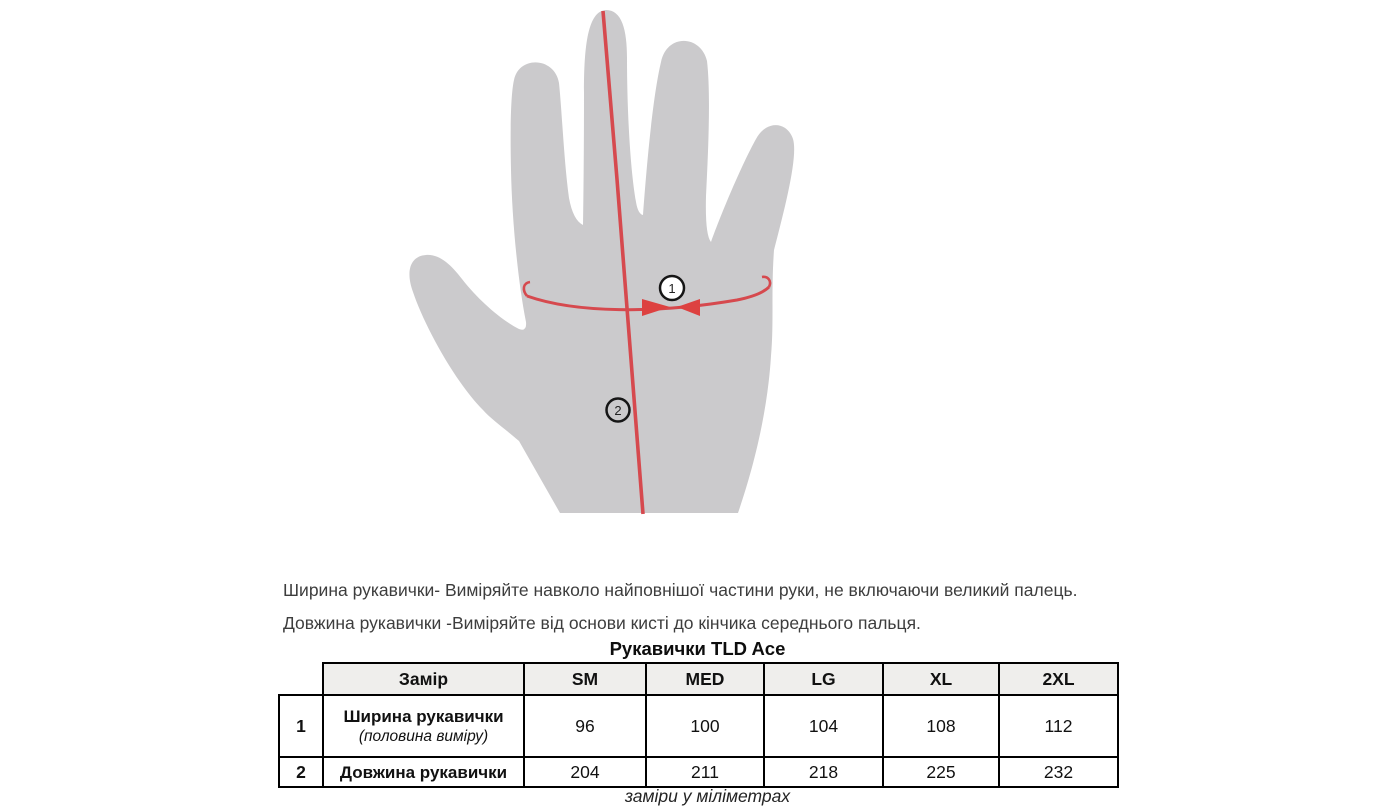 This screenshot has width=1400, height=811. Describe the element at coordinates (823, 772) in the screenshot. I see `size-value-lg: 218` at that location.